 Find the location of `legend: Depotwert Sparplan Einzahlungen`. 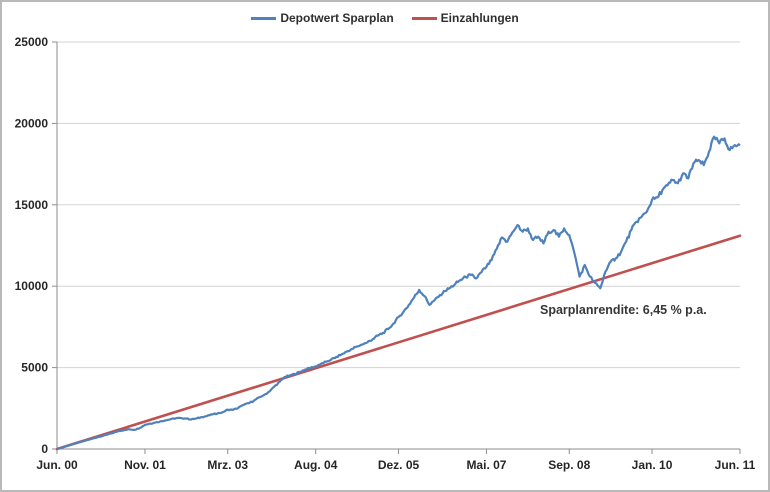

legend: Depotwert Sparplan Einzahlungen is located at coordinates (385, 18).